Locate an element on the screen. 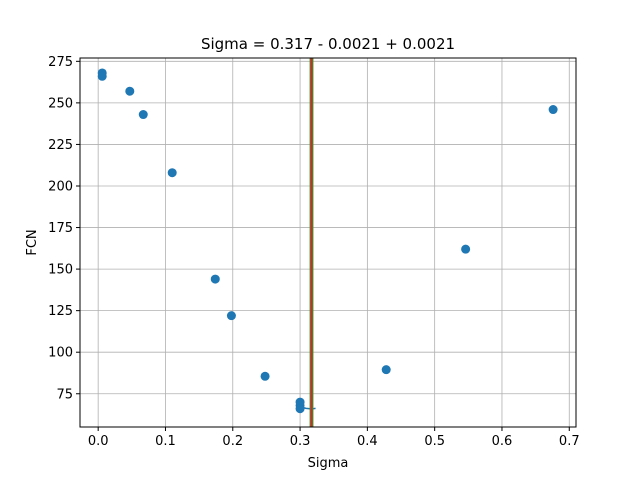 This screenshot has height=480, width=640. chart-title: Sigma = 0.317 - 0.0021 + 0.0021 is located at coordinates (328, 44).